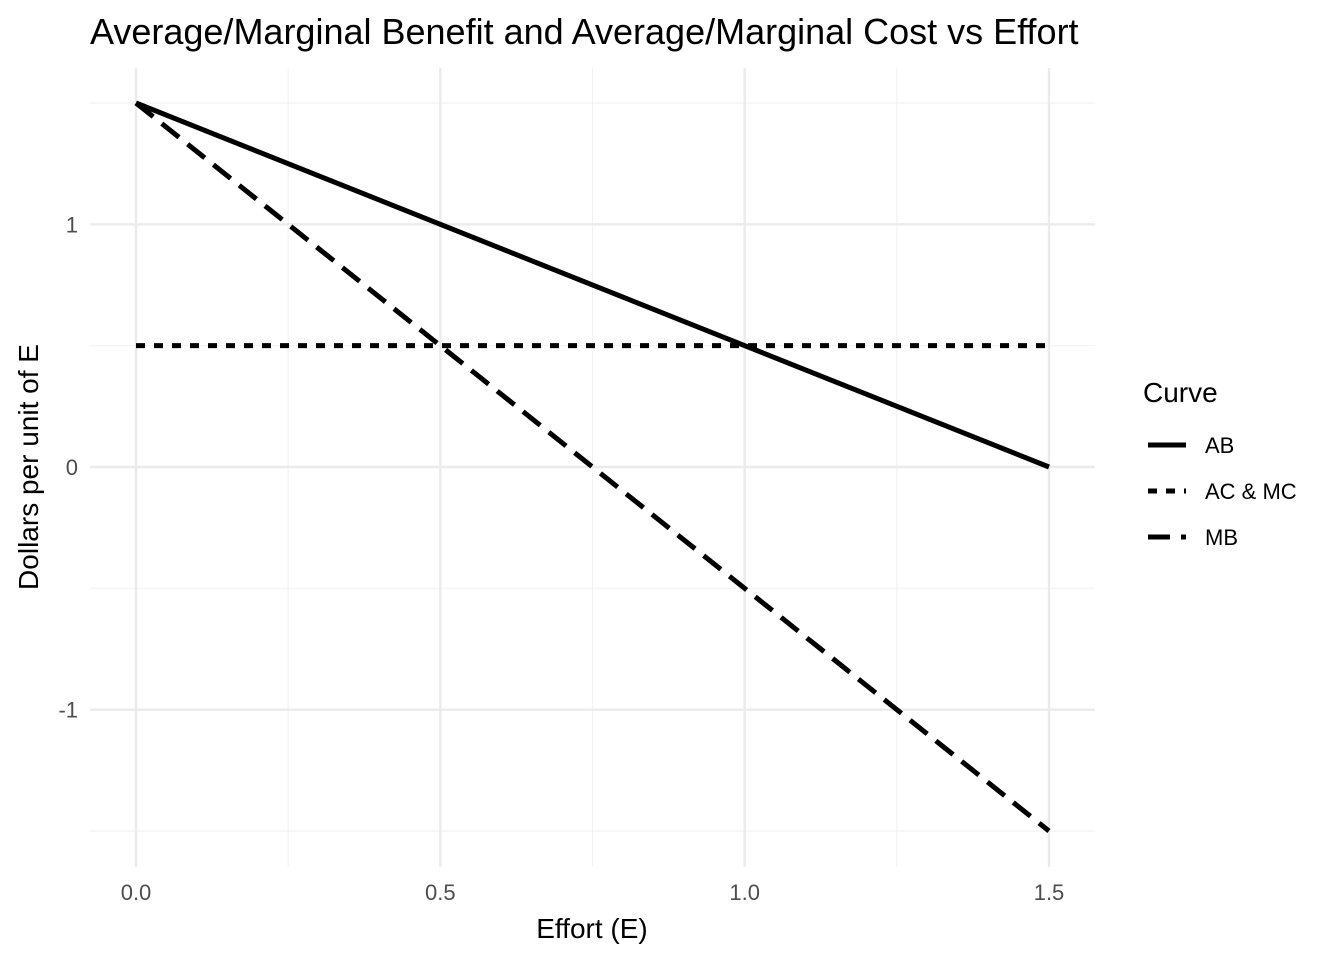 Image resolution: width=1344 pixels, height=960 pixels. Describe the element at coordinates (1219, 445) in the screenshot. I see `legend-label: AB` at that location.